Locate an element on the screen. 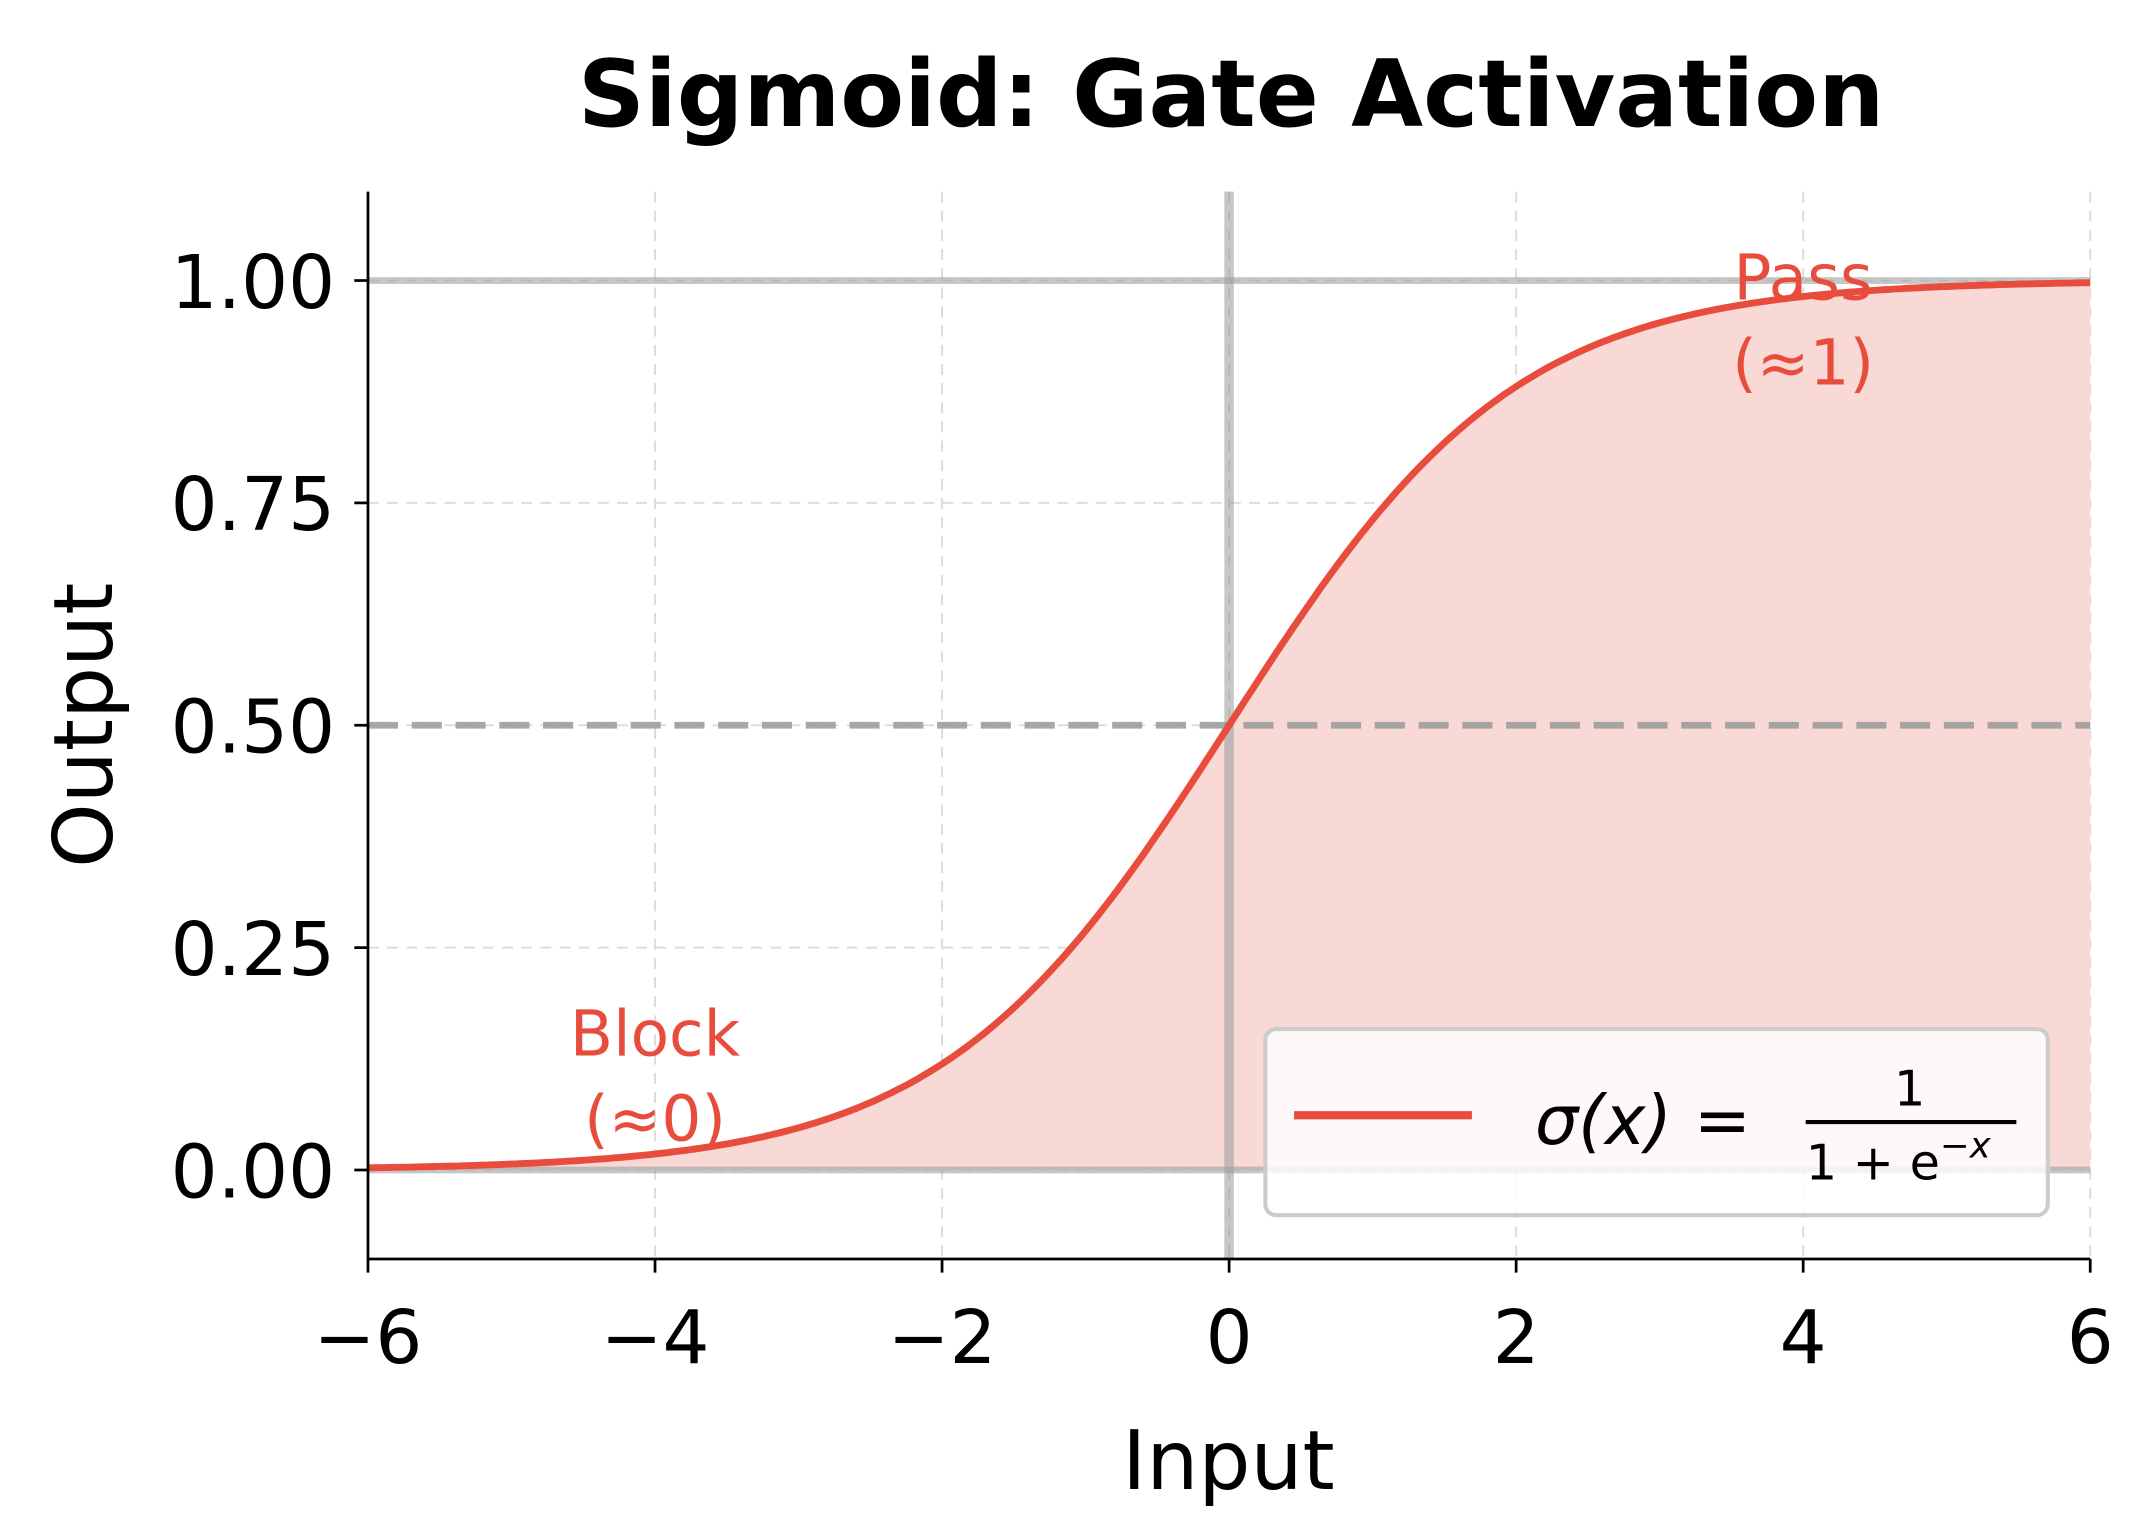 This screenshot has height=1539, width=2134. legend-numerator: 1 is located at coordinates (1909, 1089).